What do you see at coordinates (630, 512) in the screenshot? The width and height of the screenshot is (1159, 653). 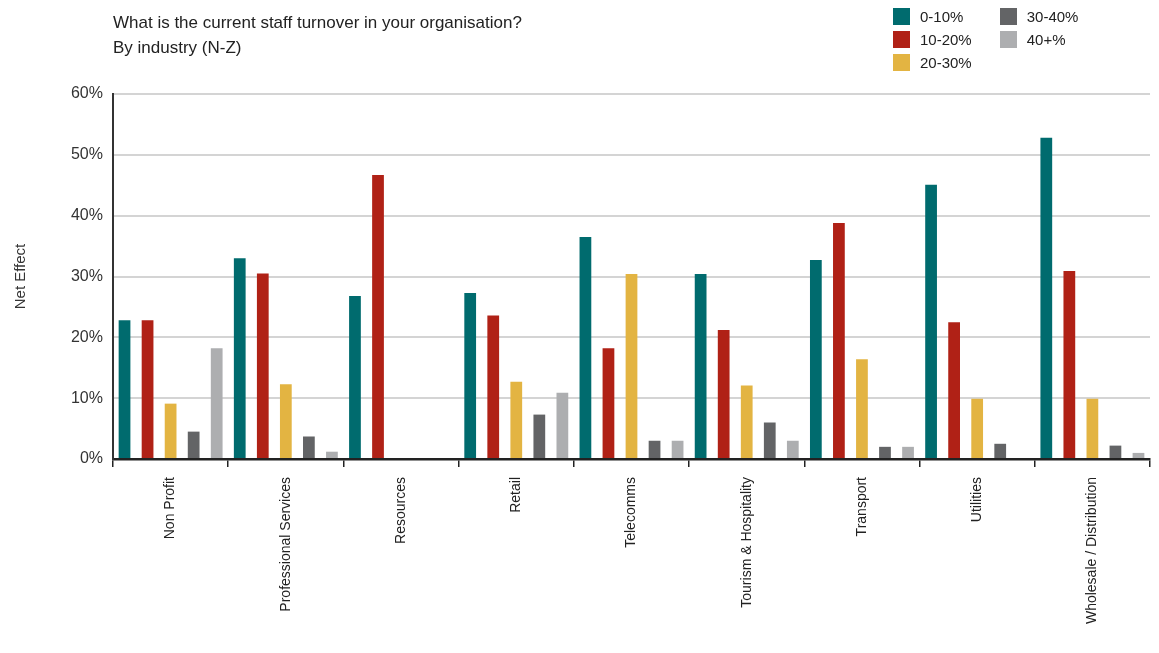 I see `x-tick-label: Telecomms` at bounding box center [630, 512].